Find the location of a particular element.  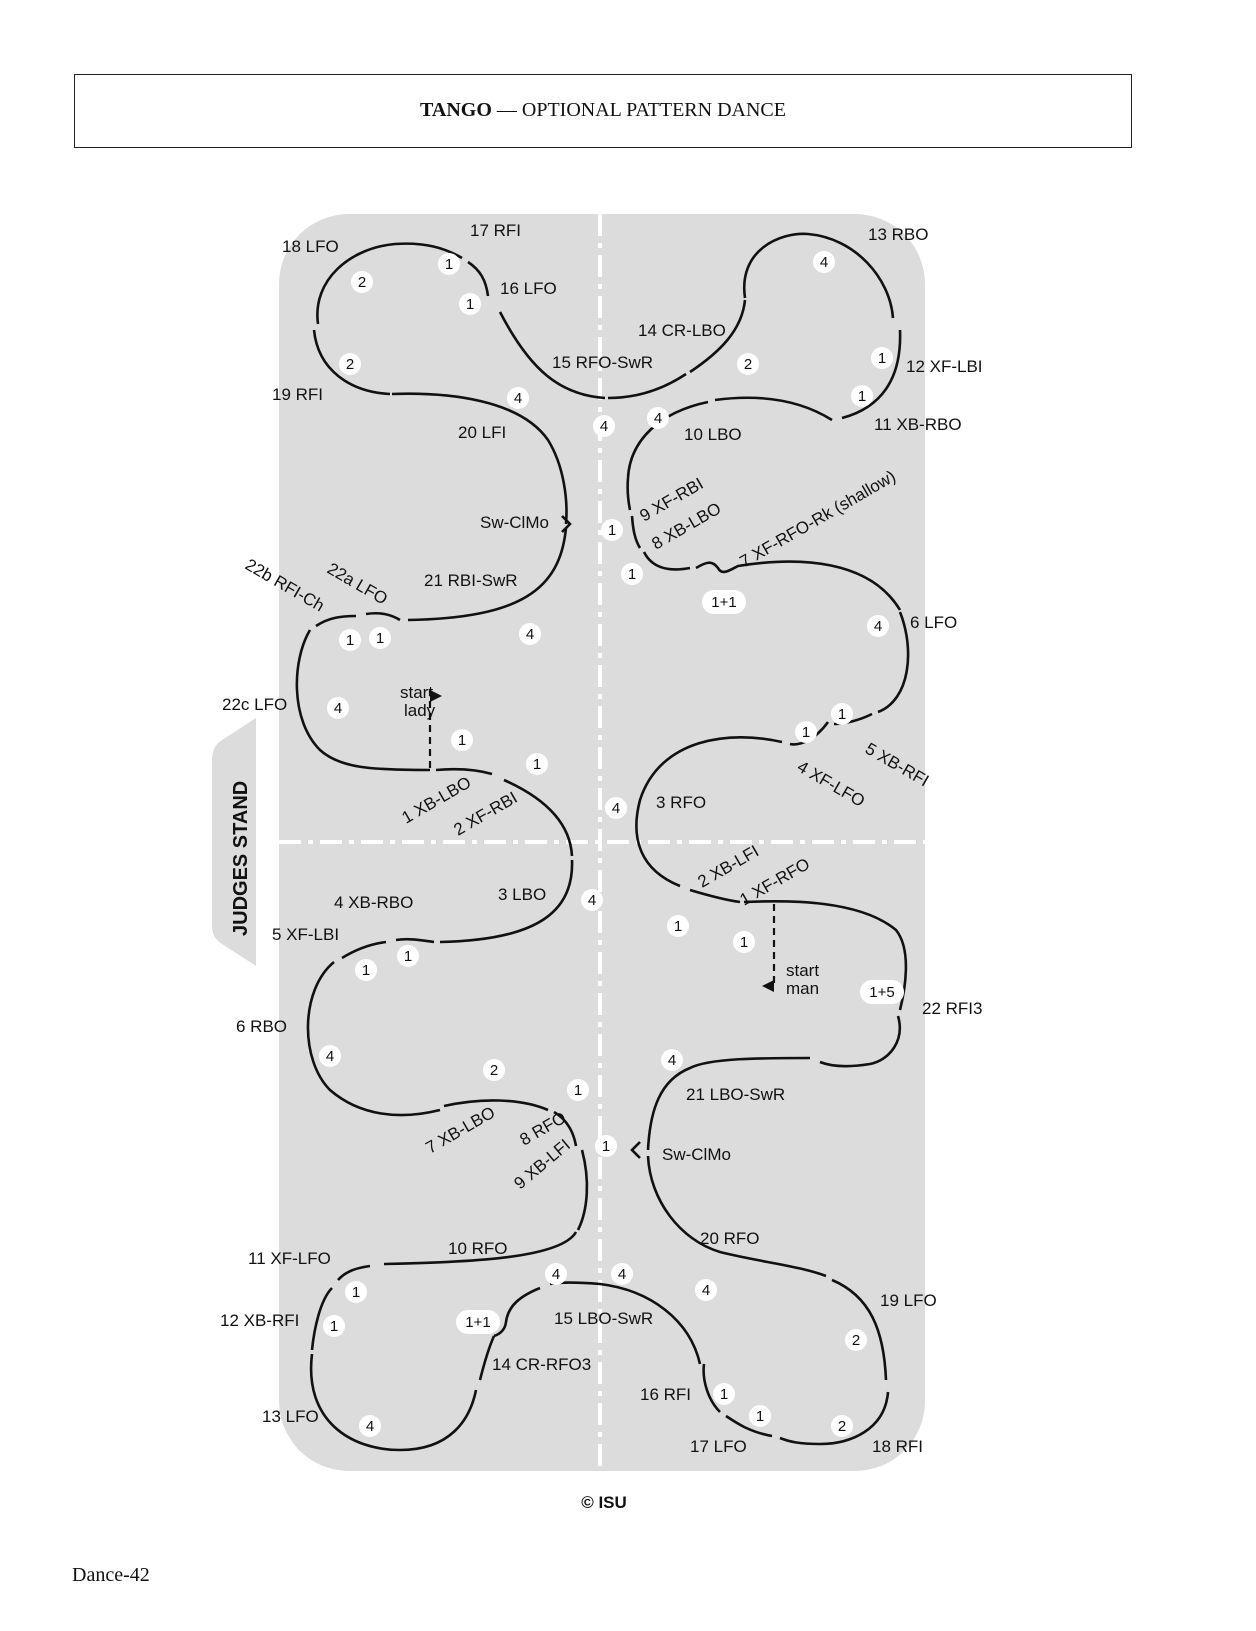

label-19-lfo: 19 LFO is located at coordinates (908, 1300).